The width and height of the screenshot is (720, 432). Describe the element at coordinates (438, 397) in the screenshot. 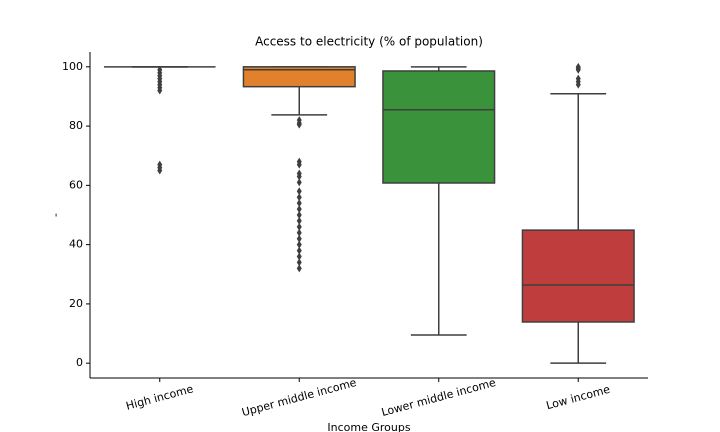

I see `x-tick-label: Lower middle income` at that location.